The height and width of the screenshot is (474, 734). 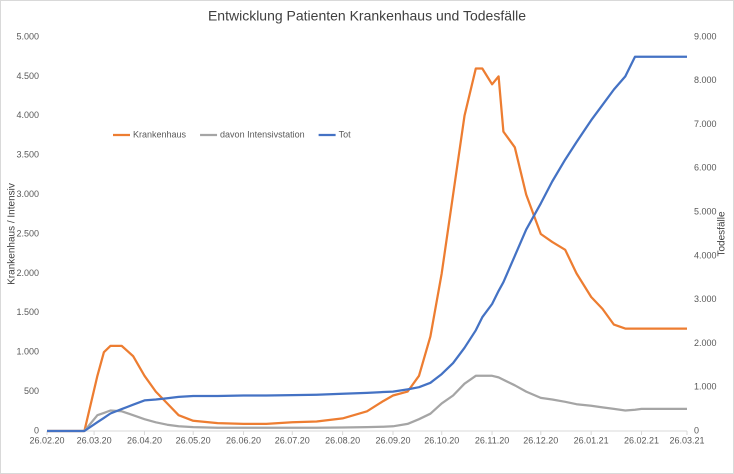 What do you see at coordinates (36, 430) in the screenshot?
I see `y-tick-label: 0` at bounding box center [36, 430].